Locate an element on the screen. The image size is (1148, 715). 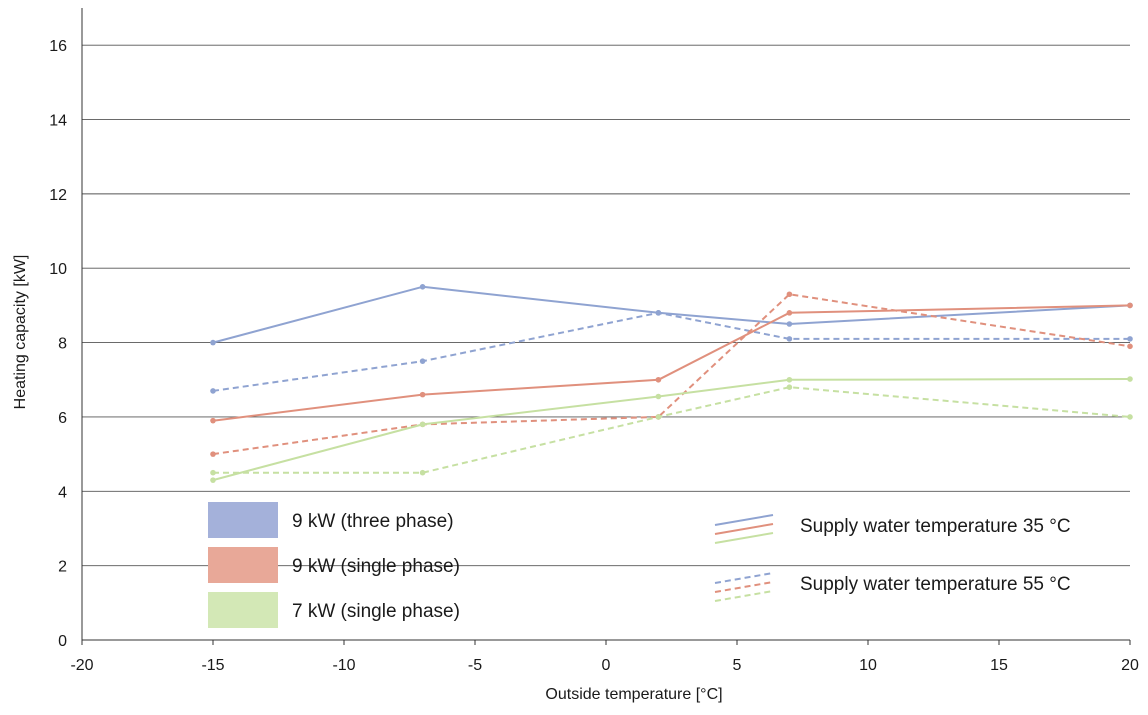
x-tick-label: 20 is located at coordinates (1130, 665).